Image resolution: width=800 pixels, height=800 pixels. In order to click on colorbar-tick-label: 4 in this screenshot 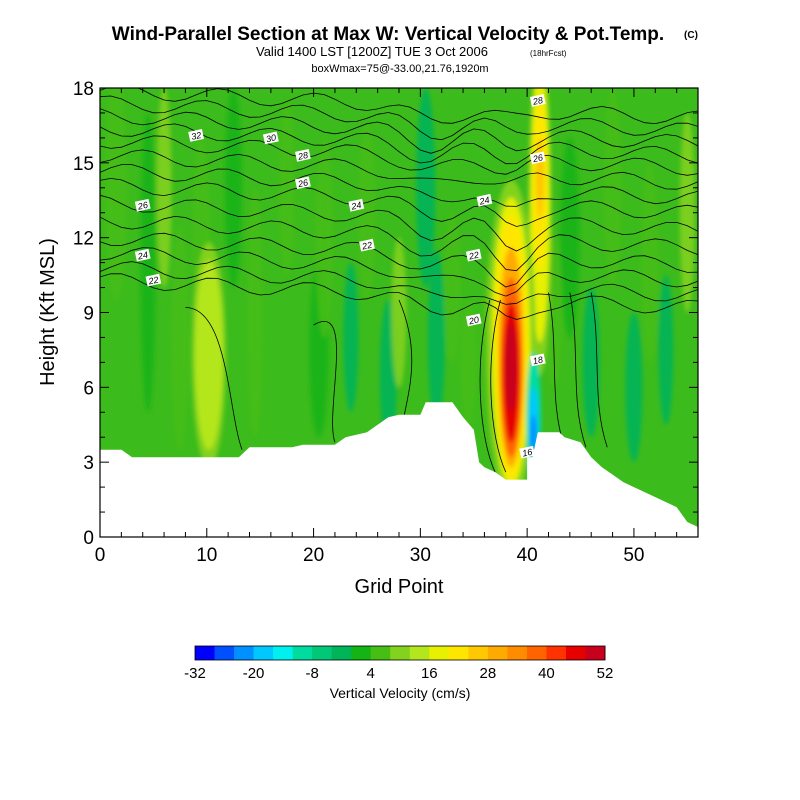, I will do `click(371, 673)`.